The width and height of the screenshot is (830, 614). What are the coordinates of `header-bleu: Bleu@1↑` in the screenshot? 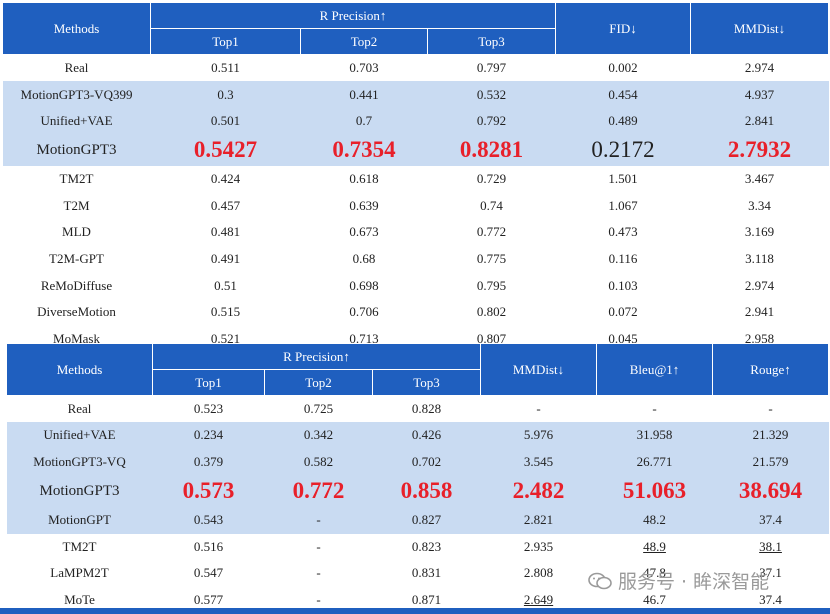 It's located at (655, 369).